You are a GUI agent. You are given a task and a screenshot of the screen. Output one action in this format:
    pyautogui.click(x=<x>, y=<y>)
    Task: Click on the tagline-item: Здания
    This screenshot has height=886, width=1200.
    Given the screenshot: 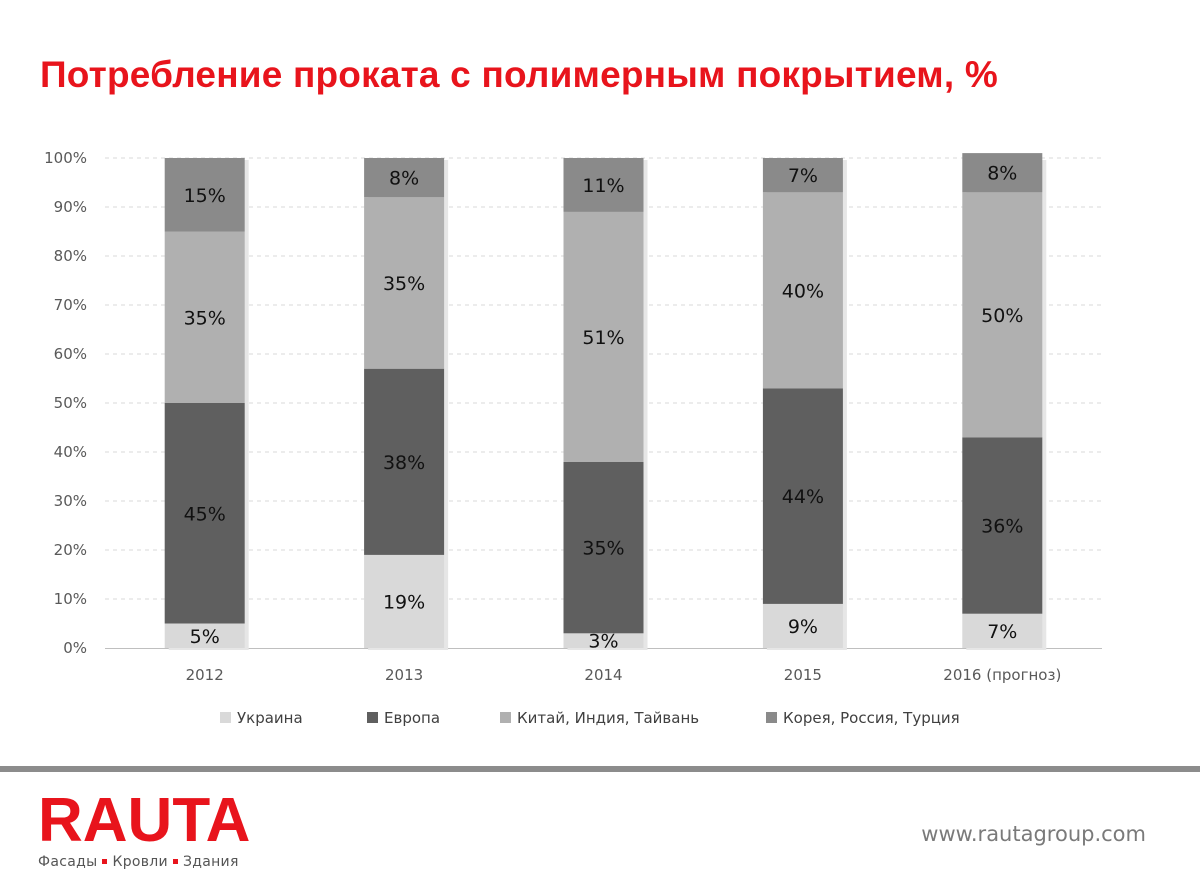 What is the action you would take?
    pyautogui.click(x=210, y=862)
    